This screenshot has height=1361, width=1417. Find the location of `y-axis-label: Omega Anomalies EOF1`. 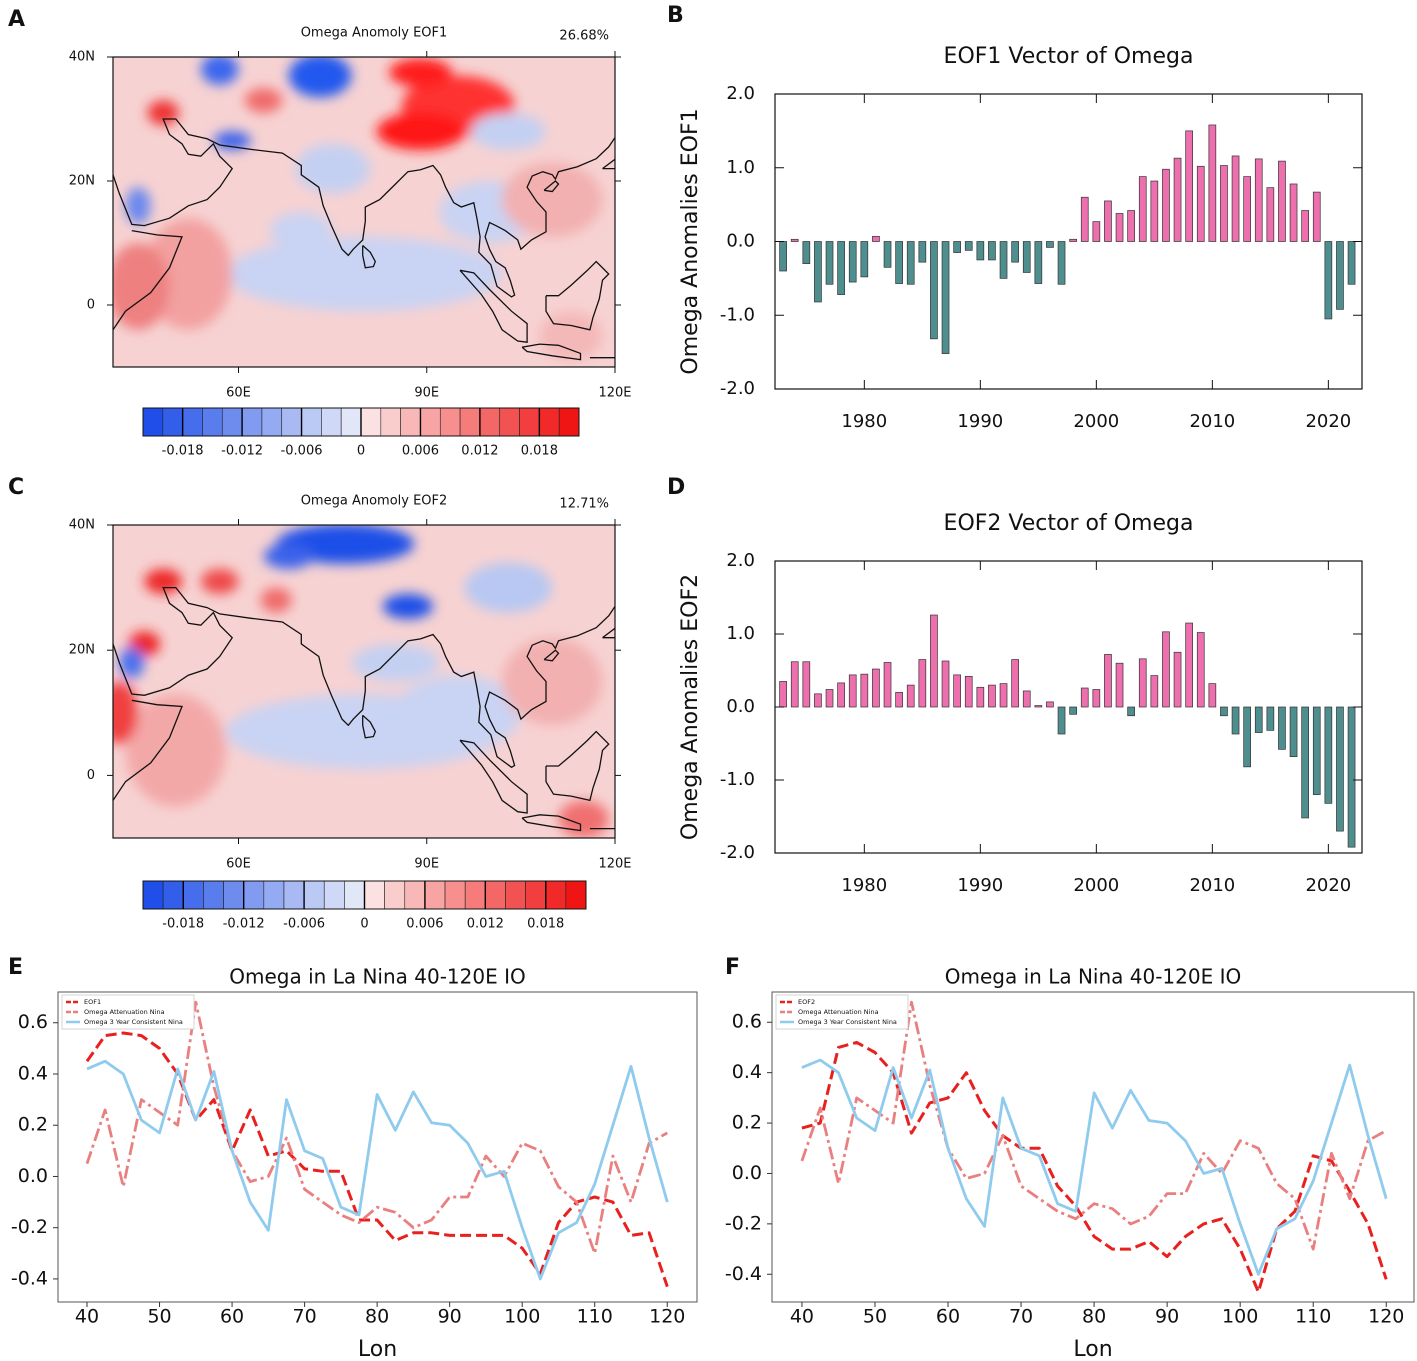

y-axis-label: Omega Anomalies EOF1 is located at coordinates (690, 241).